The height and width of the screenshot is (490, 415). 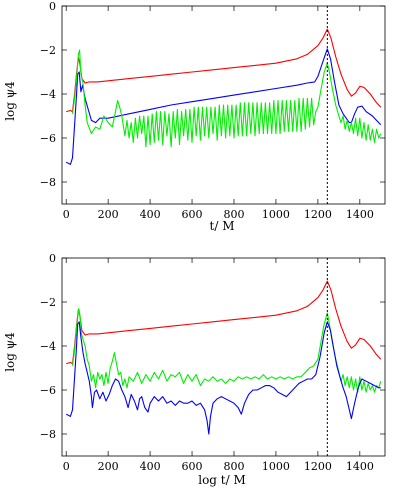 What do you see at coordinates (10, 101) in the screenshot?
I see `top-chart-ylabel: log ψ4` at bounding box center [10, 101].